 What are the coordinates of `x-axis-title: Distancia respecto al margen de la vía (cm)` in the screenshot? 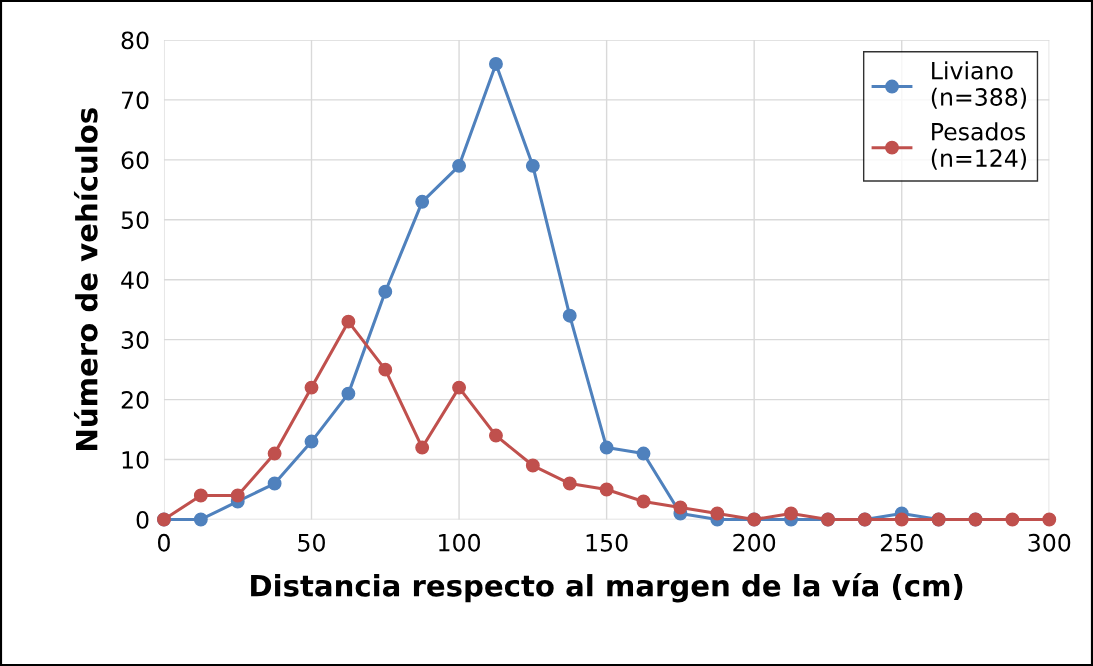 It's located at (607, 587).